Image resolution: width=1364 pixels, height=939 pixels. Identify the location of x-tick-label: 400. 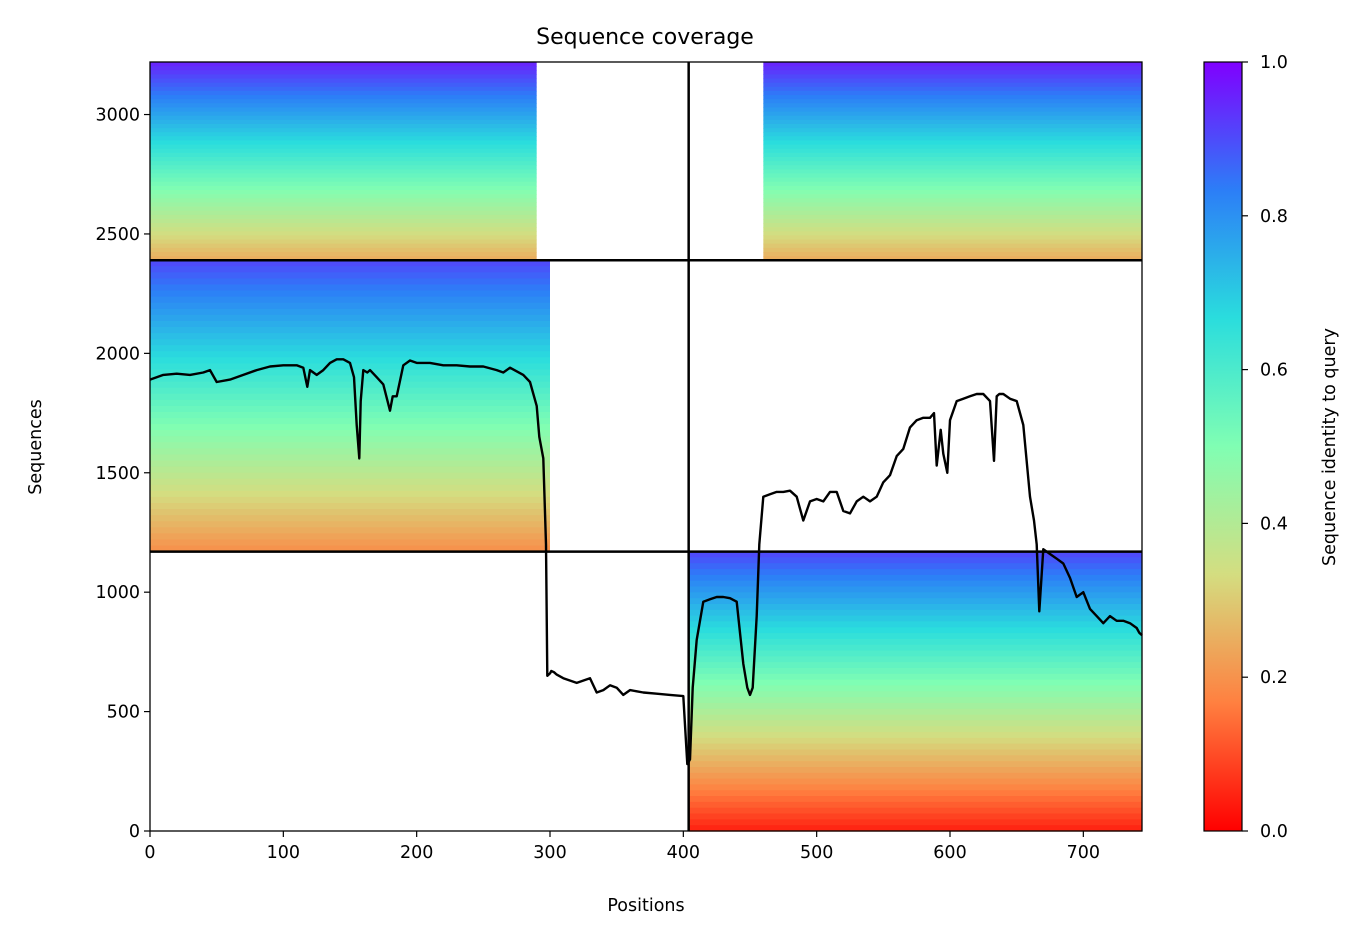
(683, 853).